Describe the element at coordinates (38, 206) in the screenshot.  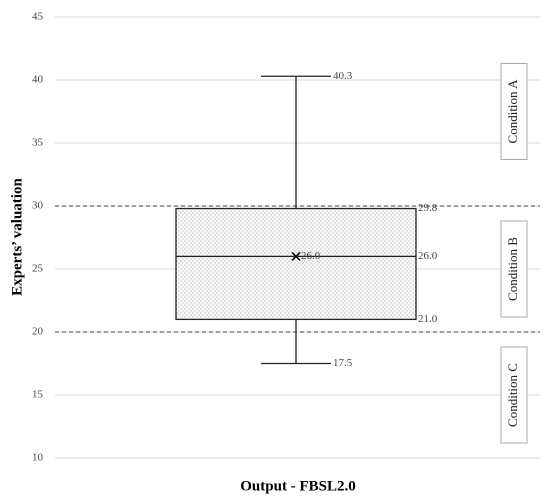
I see `y-tick-label: 30` at that location.